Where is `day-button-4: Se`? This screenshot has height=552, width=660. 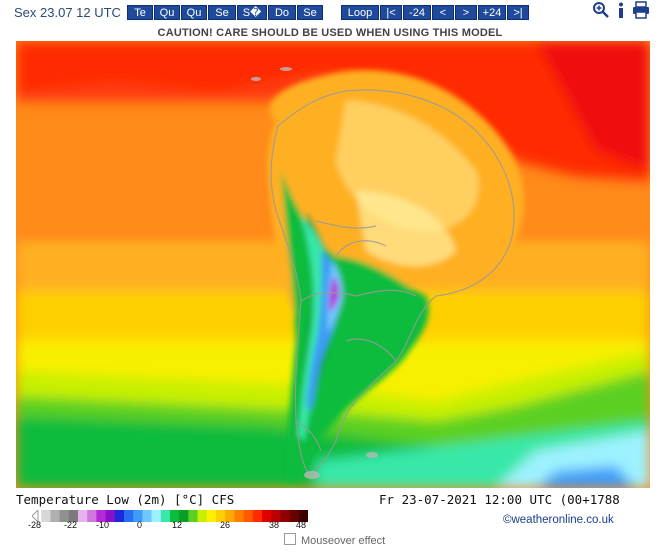 day-button-4: Se is located at coordinates (222, 12).